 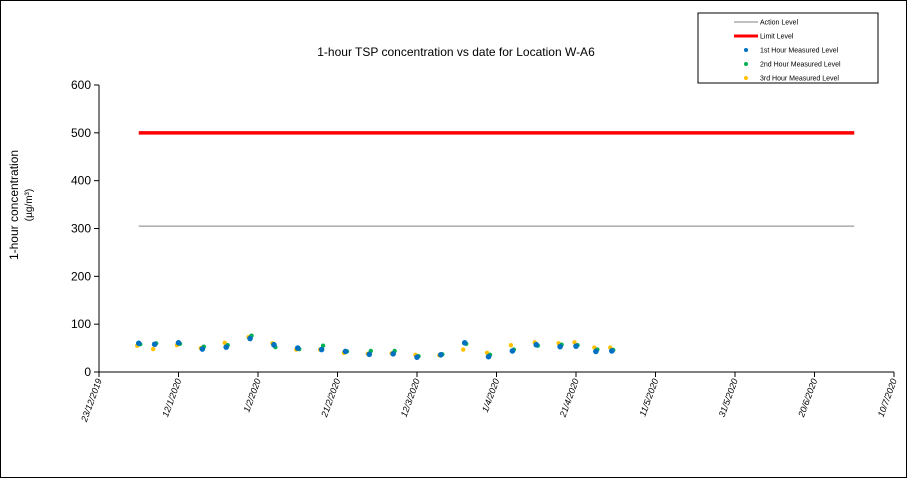 What do you see at coordinates (81, 85) in the screenshot?
I see `y-tick-label: 600` at bounding box center [81, 85].